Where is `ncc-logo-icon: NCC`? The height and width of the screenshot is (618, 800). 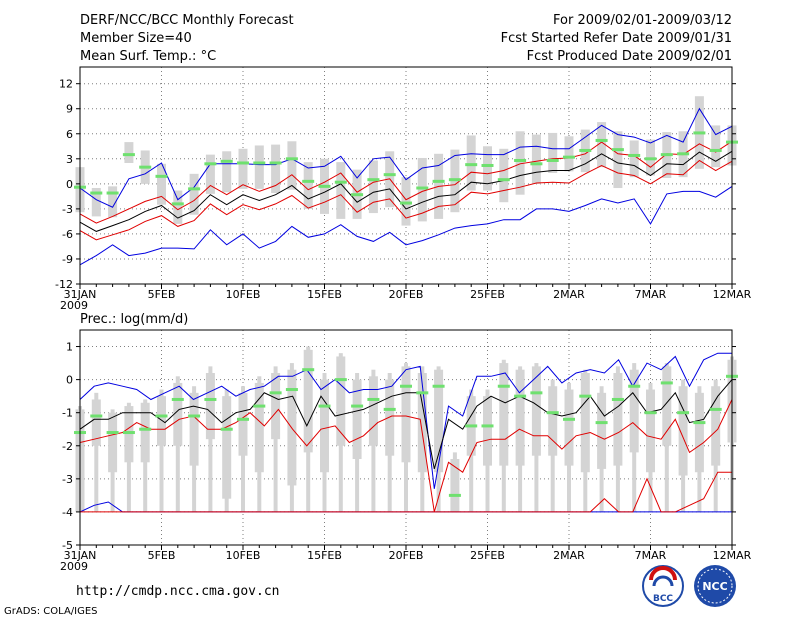
ncc-logo-icon: NCC is located at coordinates (715, 586).